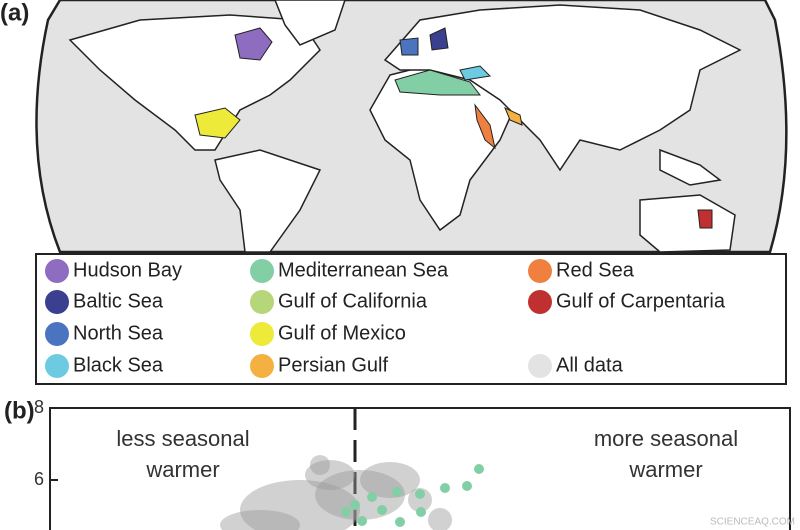 The width and height of the screenshot is (800, 530). What do you see at coordinates (19, 410) in the screenshot?
I see `panel-label: (b)` at bounding box center [19, 410].